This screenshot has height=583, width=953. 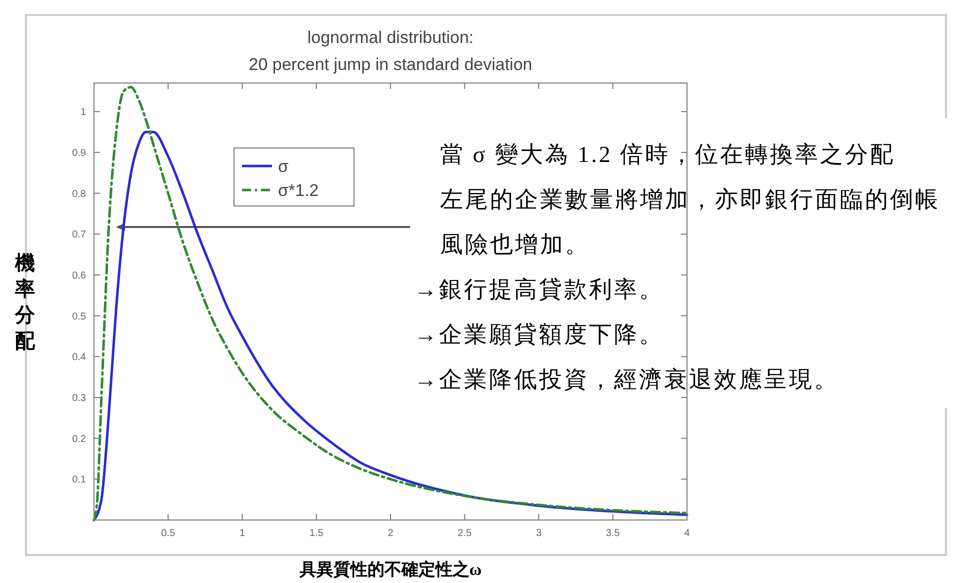 What do you see at coordinates (390, 569) in the screenshot?
I see `x-axis-title: 具異質性的不確定性之ω` at bounding box center [390, 569].